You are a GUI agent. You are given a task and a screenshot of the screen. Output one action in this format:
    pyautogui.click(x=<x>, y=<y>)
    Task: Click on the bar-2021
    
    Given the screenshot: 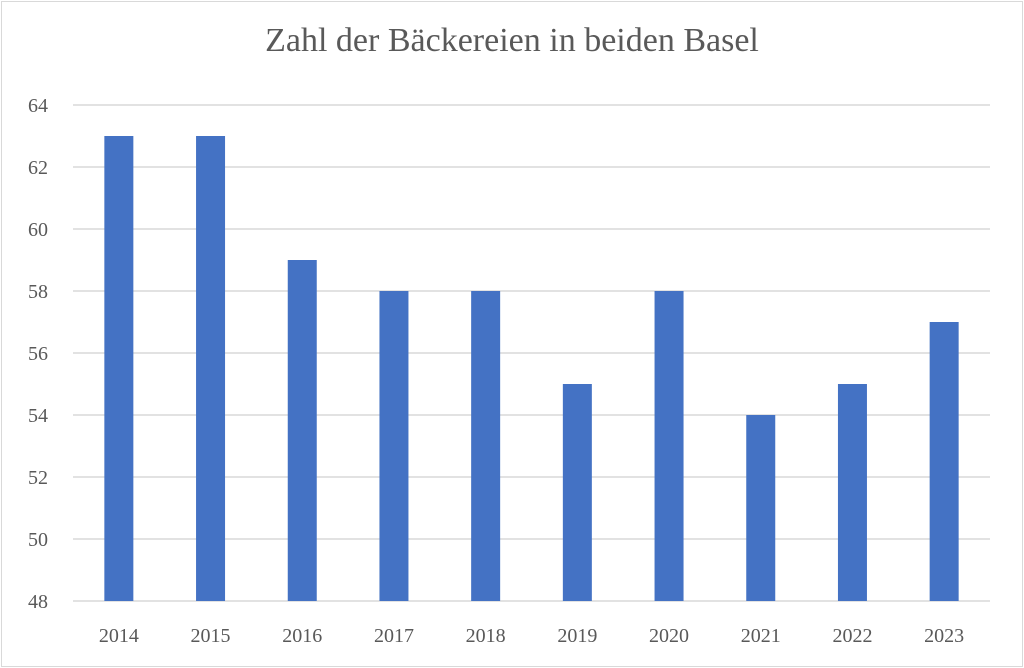 What is the action you would take?
    pyautogui.click(x=761, y=508)
    